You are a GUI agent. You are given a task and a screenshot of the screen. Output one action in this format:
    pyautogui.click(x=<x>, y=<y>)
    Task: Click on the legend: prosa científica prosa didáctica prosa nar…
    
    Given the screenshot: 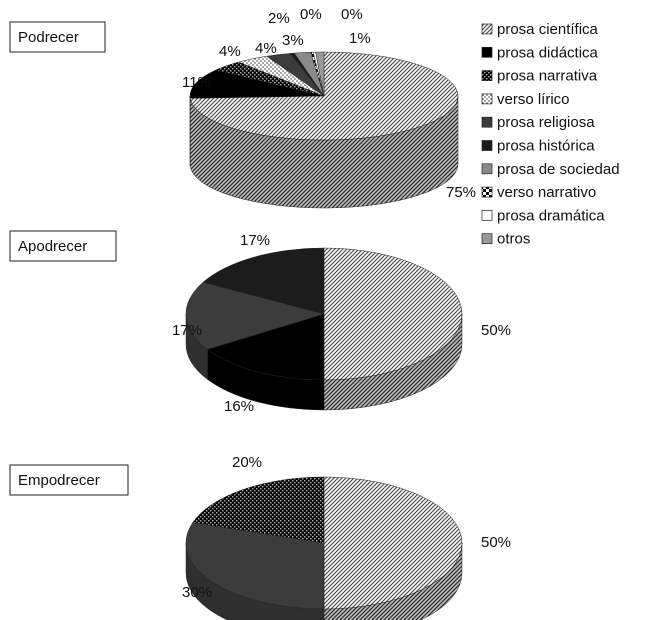 What is the action you would take?
    pyautogui.click(x=550, y=134)
    